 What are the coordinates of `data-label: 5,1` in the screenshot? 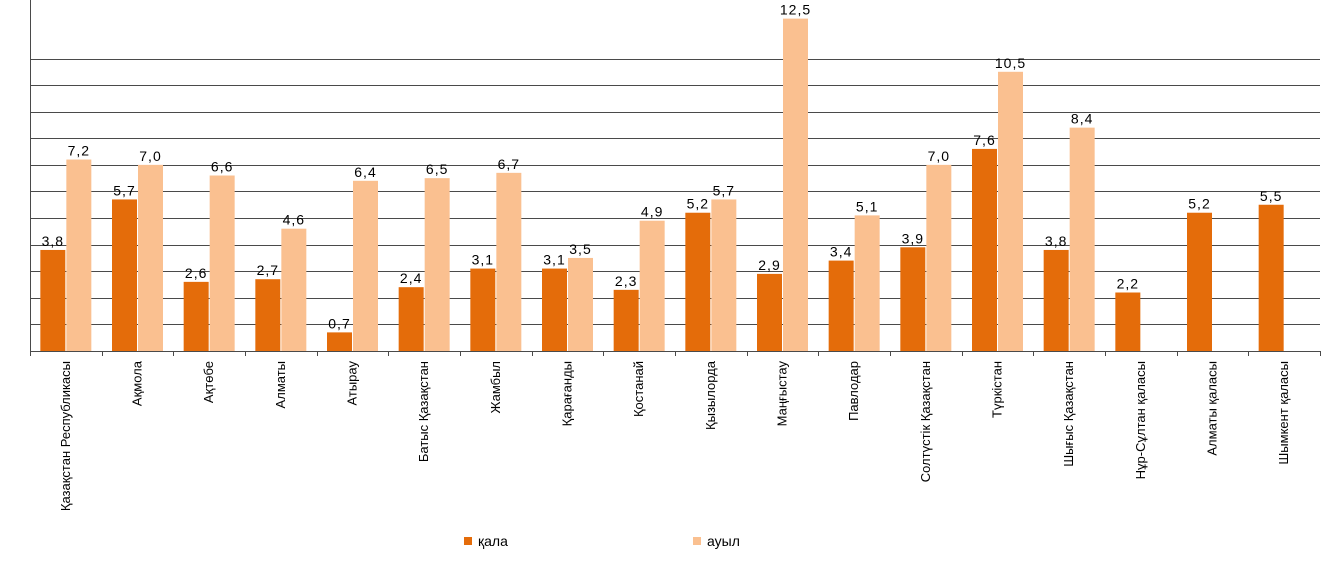 It's located at (867, 206).